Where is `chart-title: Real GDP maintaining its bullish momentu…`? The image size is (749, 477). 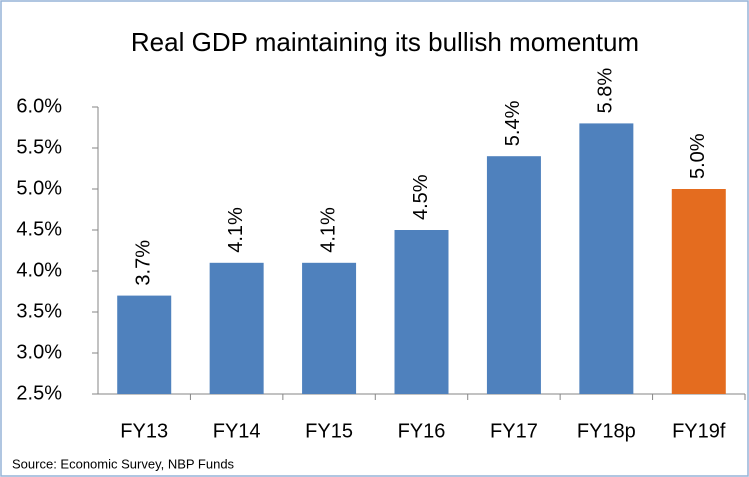 chart-title: Real GDP maintaining its bullish momentu… is located at coordinates (385, 42).